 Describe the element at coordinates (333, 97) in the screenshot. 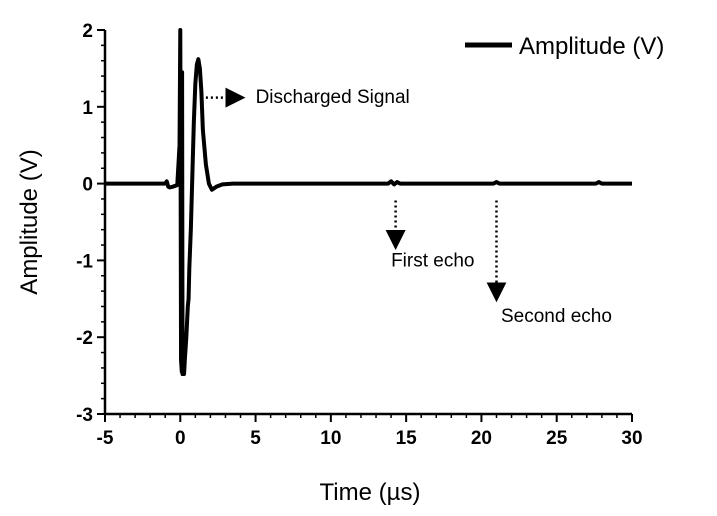

I see `annotation-text: Discharged Signal` at that location.